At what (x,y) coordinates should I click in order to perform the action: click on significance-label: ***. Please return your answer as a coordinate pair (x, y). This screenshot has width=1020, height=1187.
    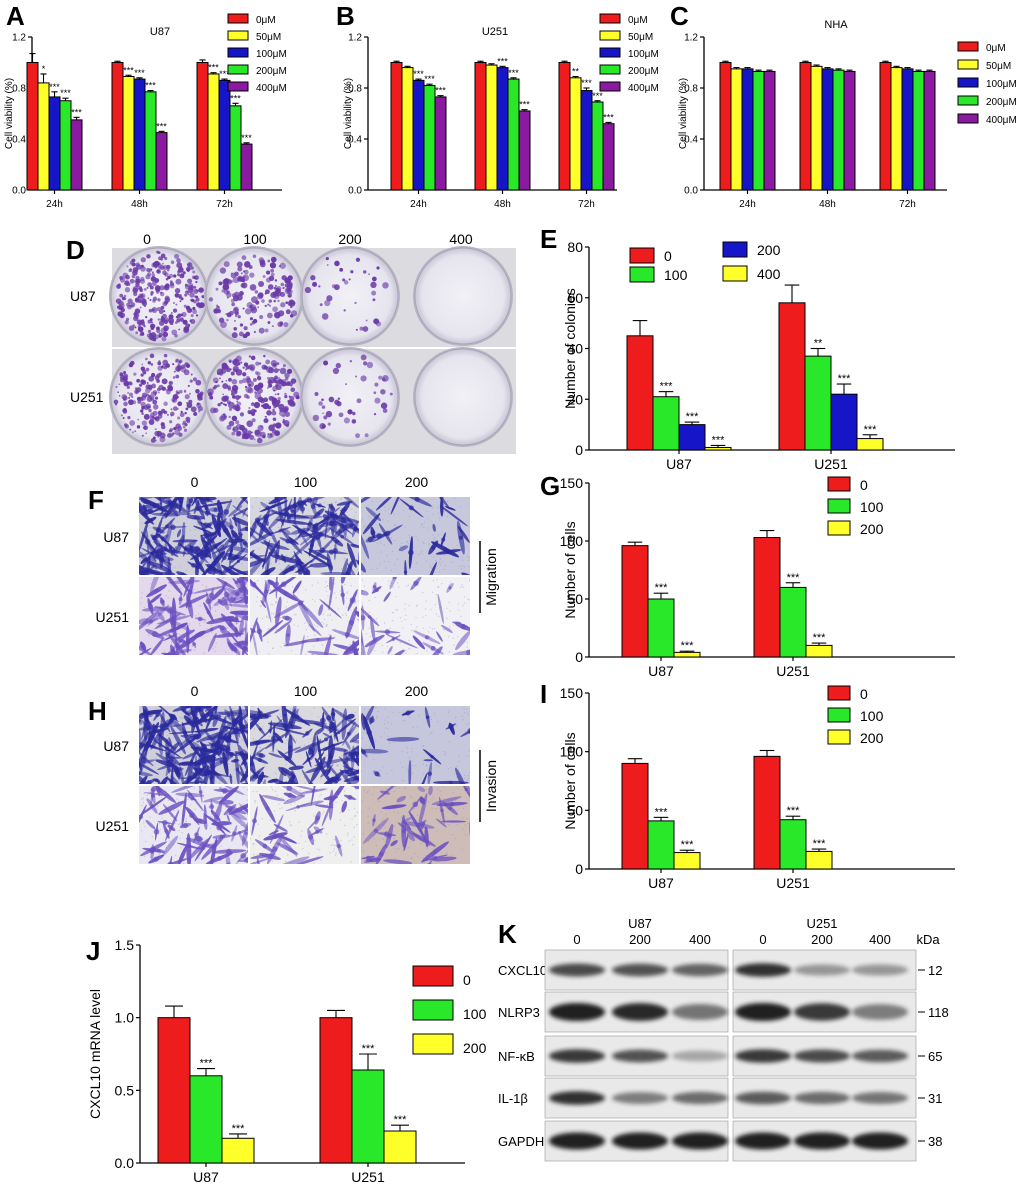
    Looking at the image, I should click on (150, 86).